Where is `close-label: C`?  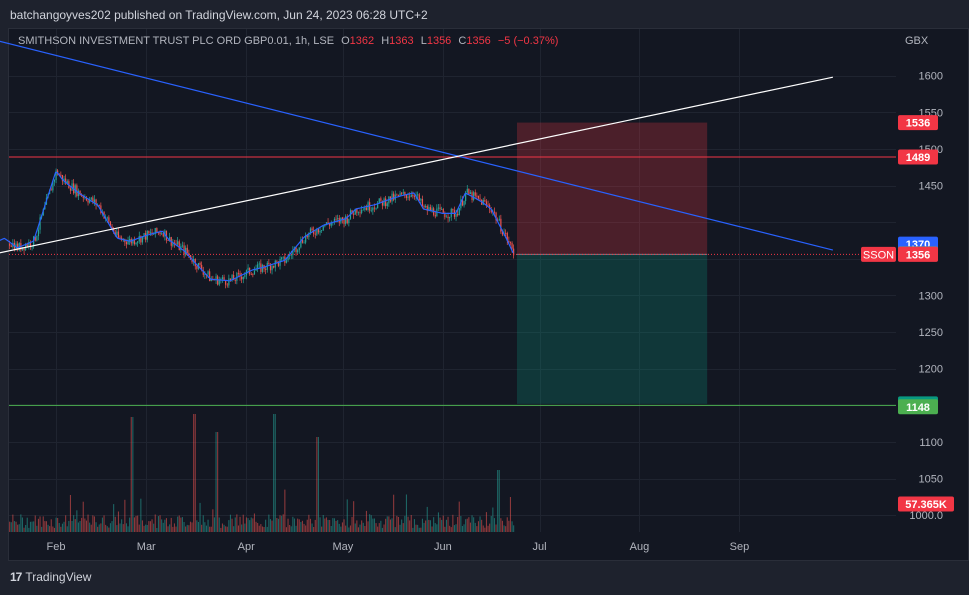 close-label: C is located at coordinates (462, 41).